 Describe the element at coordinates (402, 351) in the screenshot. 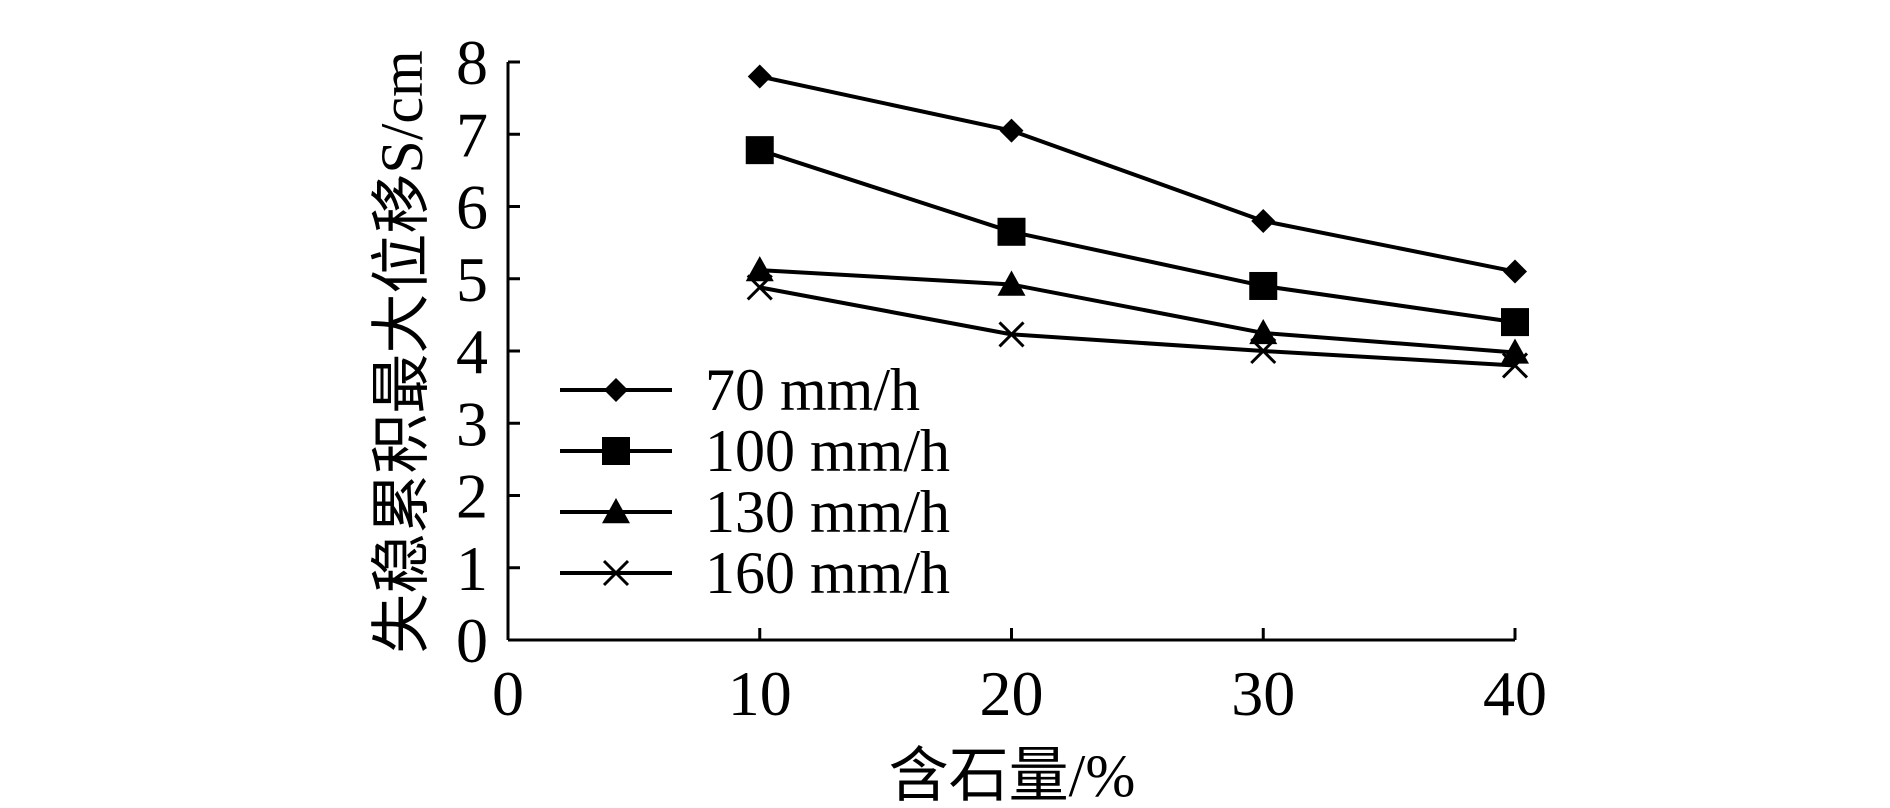

I see `y-axis-title: 失稳累积最大位移S/cm` at that location.